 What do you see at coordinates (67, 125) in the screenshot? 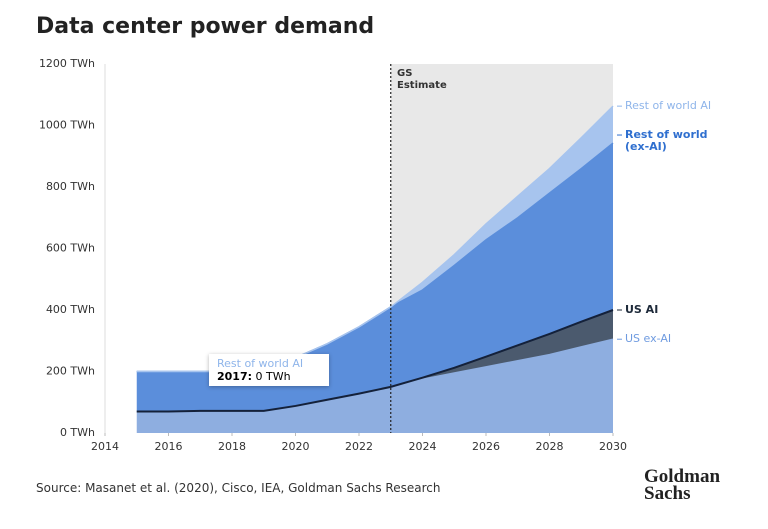
I see `y-tick-label: 1000 TWh` at bounding box center [67, 125].